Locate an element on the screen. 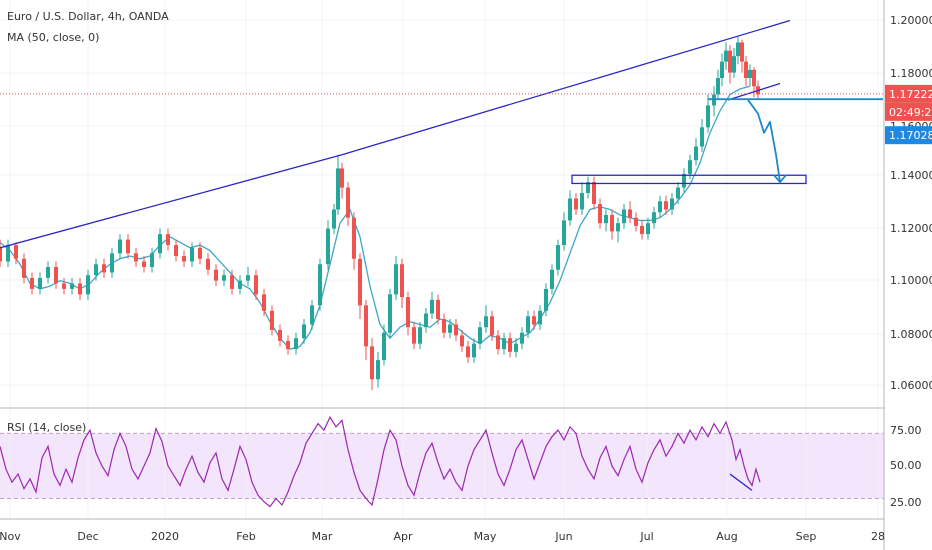 Image resolution: width=932 pixels, height=550 pixels. projection-arrowhead is located at coordinates (780, 179).